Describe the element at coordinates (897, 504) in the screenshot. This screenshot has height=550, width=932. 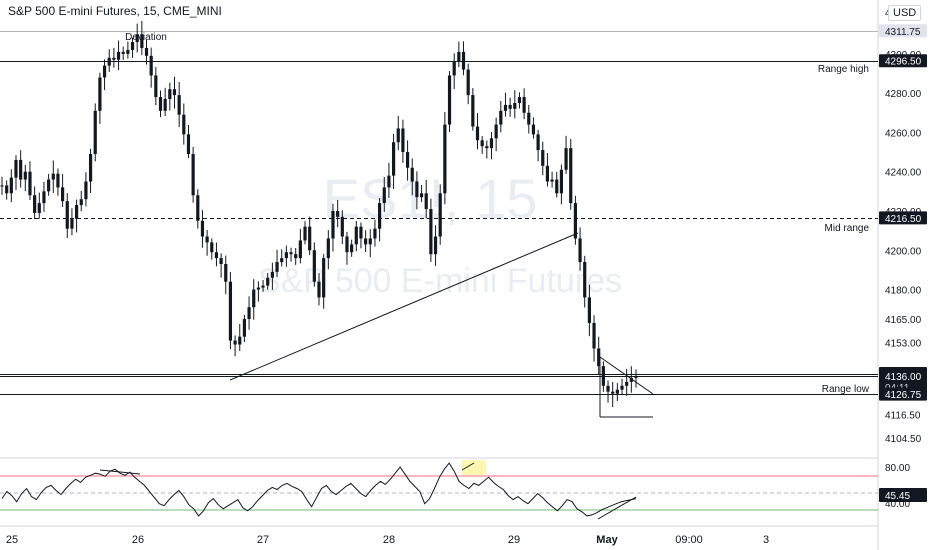
I see `osc-tick-hidden: 40.00` at that location.